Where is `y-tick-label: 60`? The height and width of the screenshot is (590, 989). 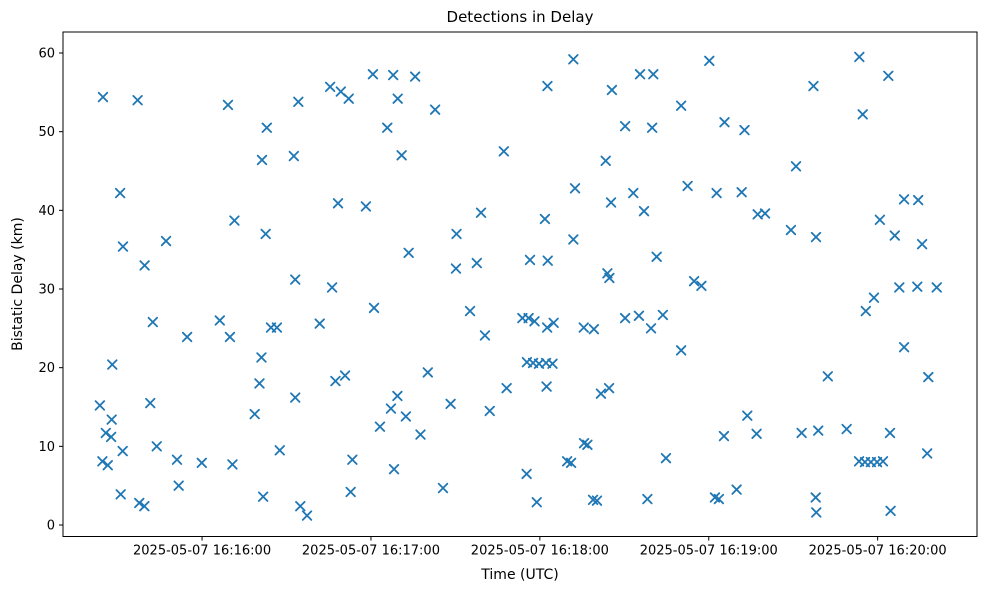 y-tick-label: 60 is located at coordinates (46, 54).